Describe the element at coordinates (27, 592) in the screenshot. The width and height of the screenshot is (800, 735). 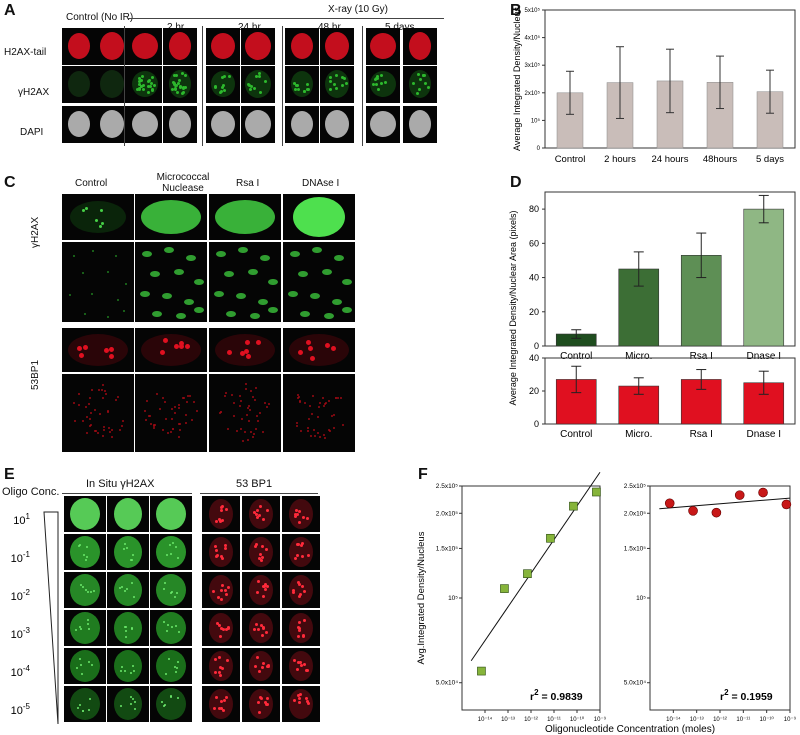
I see `concentration-exponent: -2` at that location.